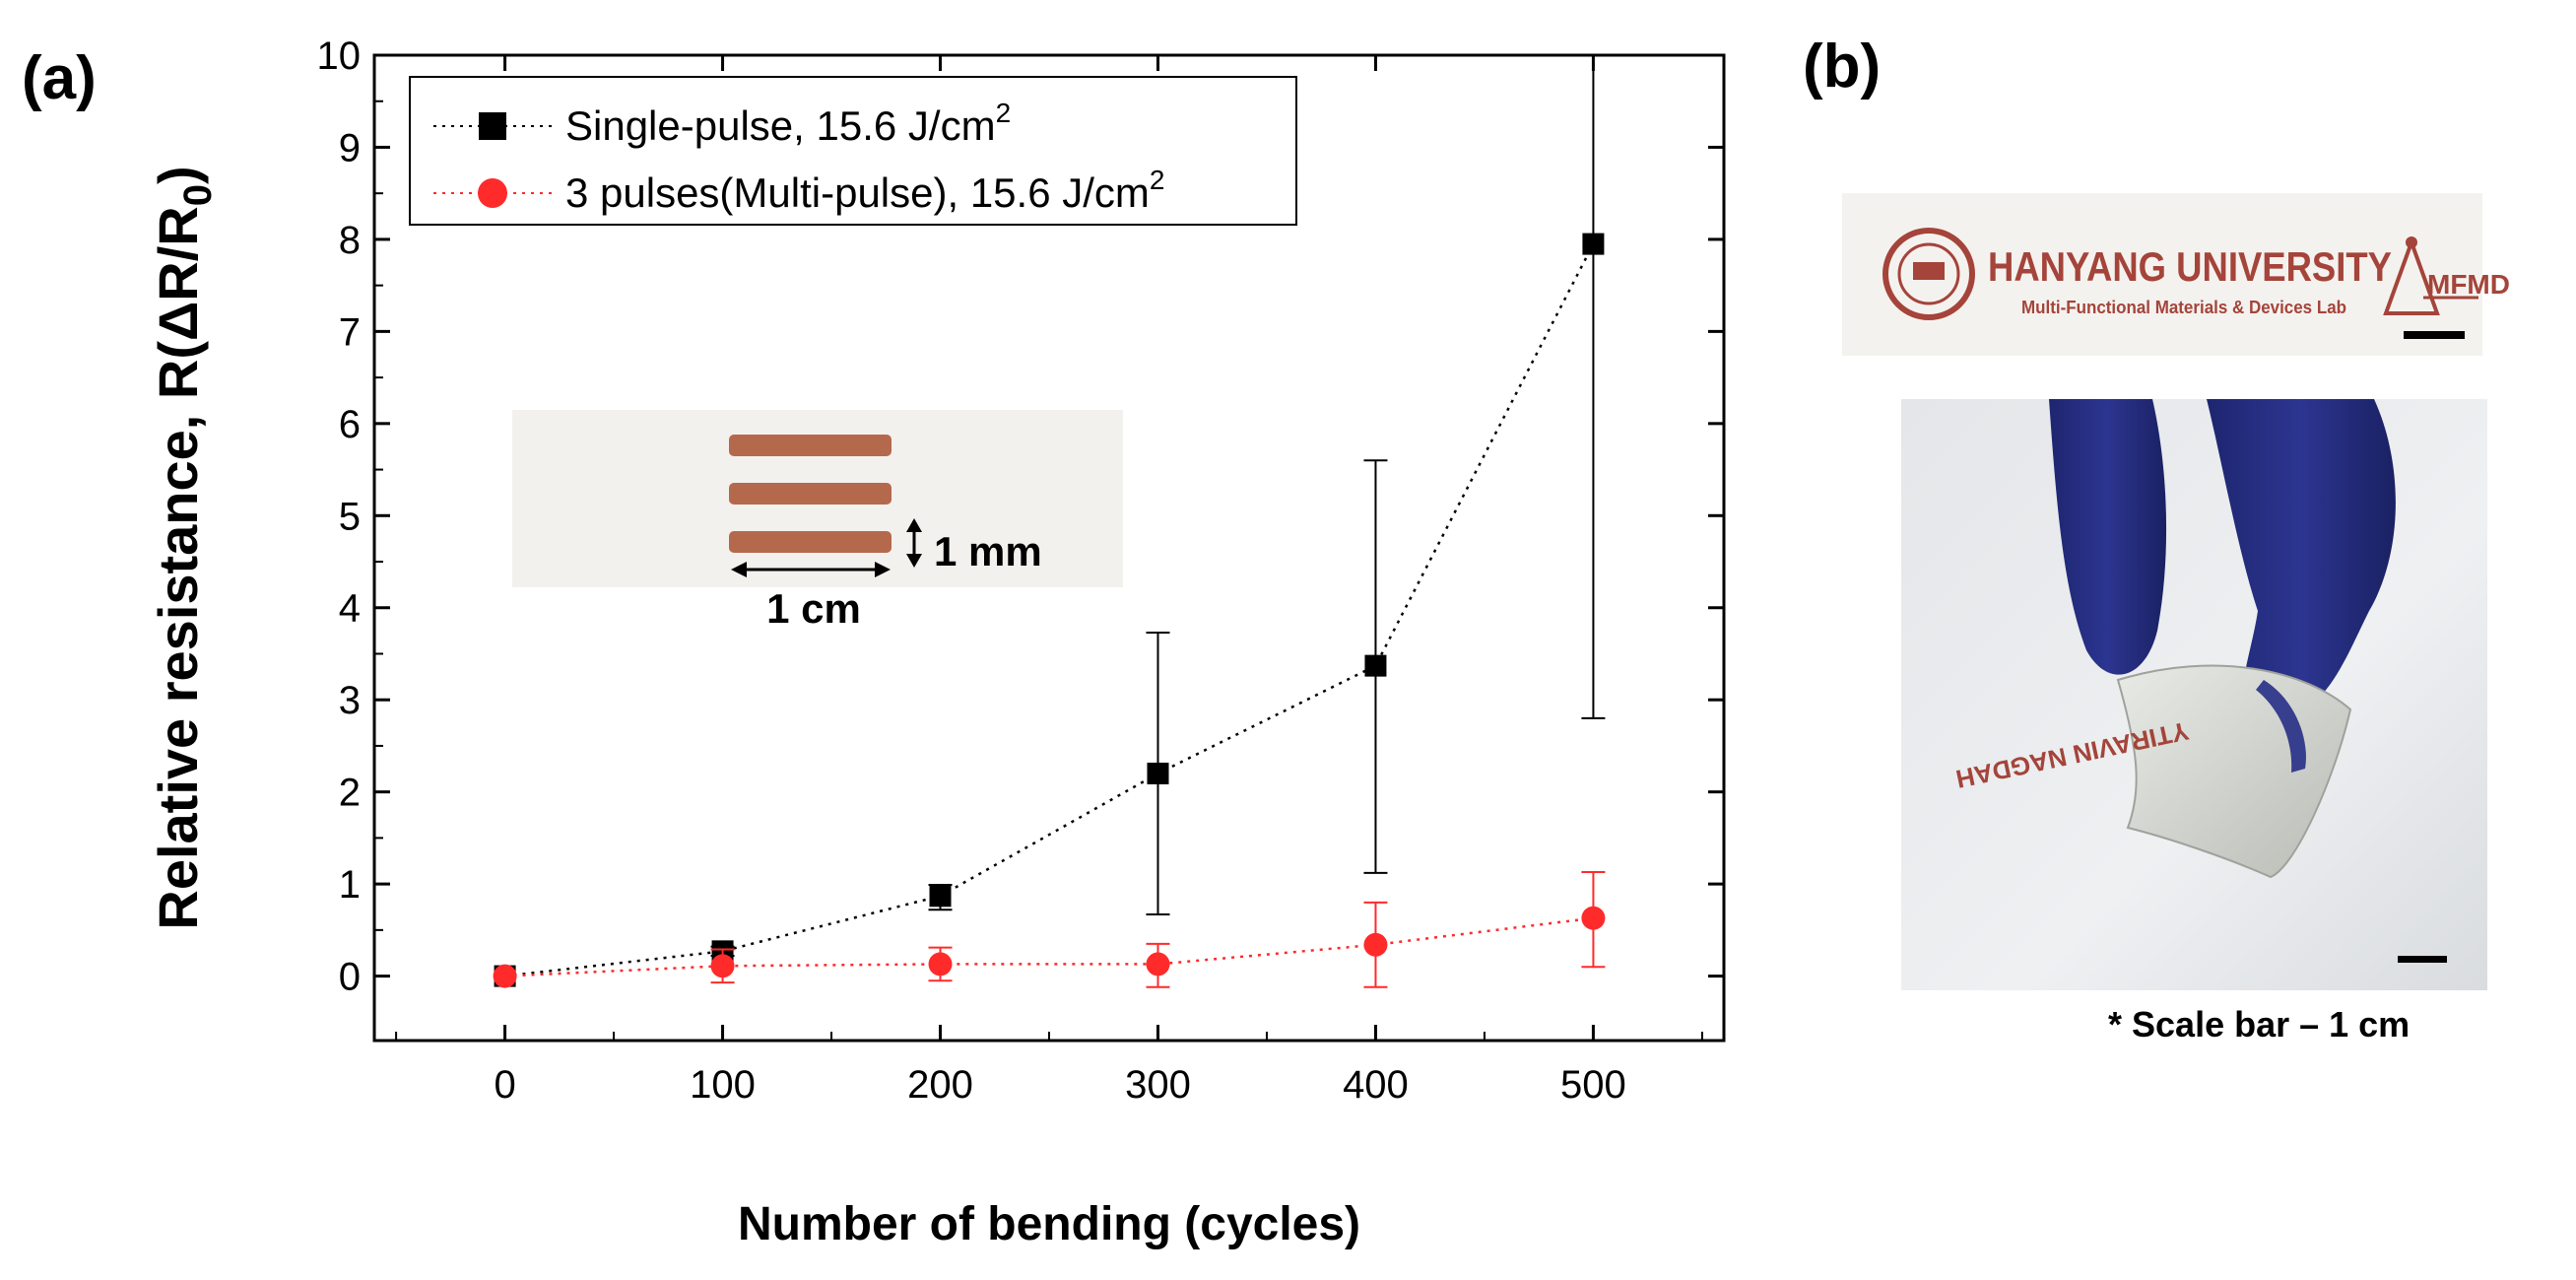  What do you see at coordinates (2194, 694) in the screenshot?
I see `bending-demo-photo: YTIRAVIN NAGDAH` at bounding box center [2194, 694].